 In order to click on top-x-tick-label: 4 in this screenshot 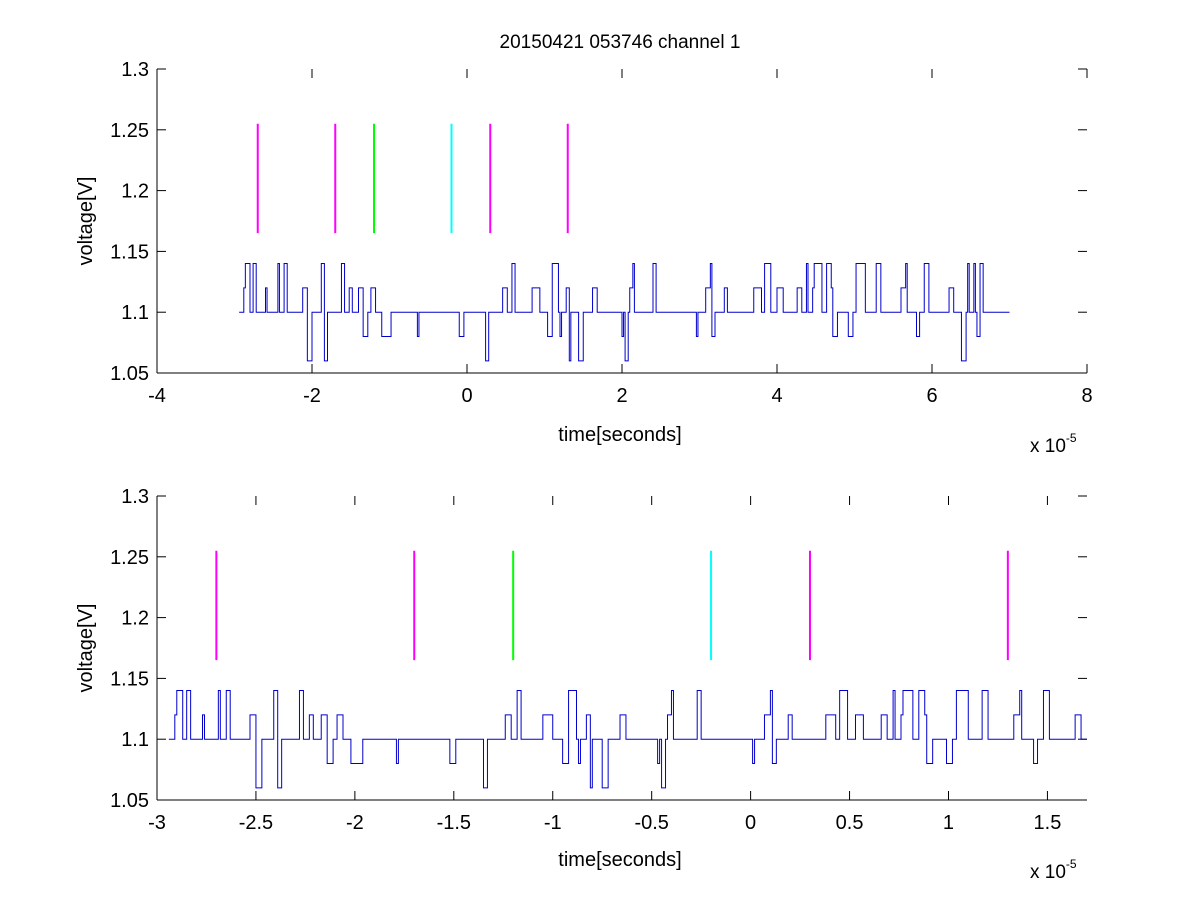, I will do `click(776, 396)`.